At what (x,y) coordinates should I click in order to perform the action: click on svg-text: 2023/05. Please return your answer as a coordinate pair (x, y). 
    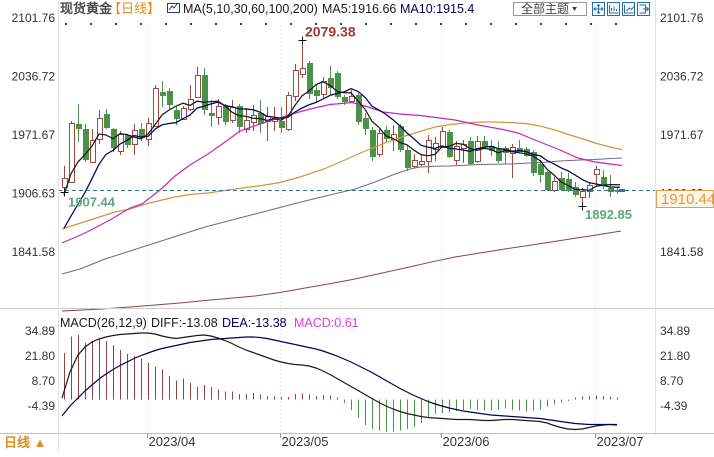
    Looking at the image, I should click on (305, 441).